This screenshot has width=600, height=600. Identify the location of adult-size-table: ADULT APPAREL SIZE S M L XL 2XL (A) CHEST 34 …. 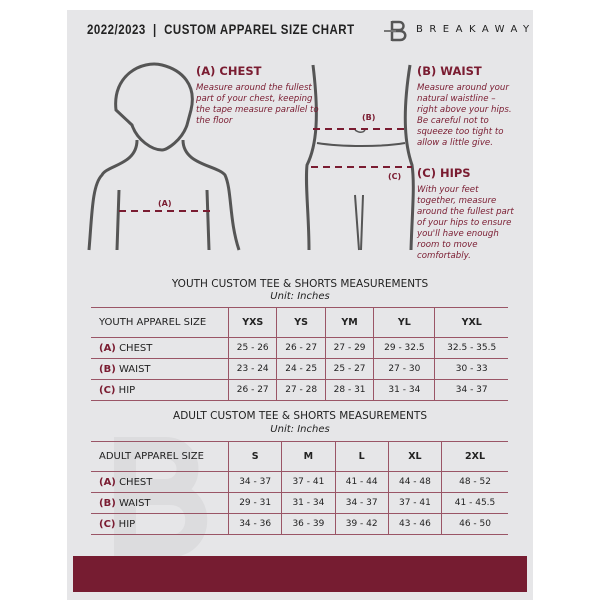
(299, 488).